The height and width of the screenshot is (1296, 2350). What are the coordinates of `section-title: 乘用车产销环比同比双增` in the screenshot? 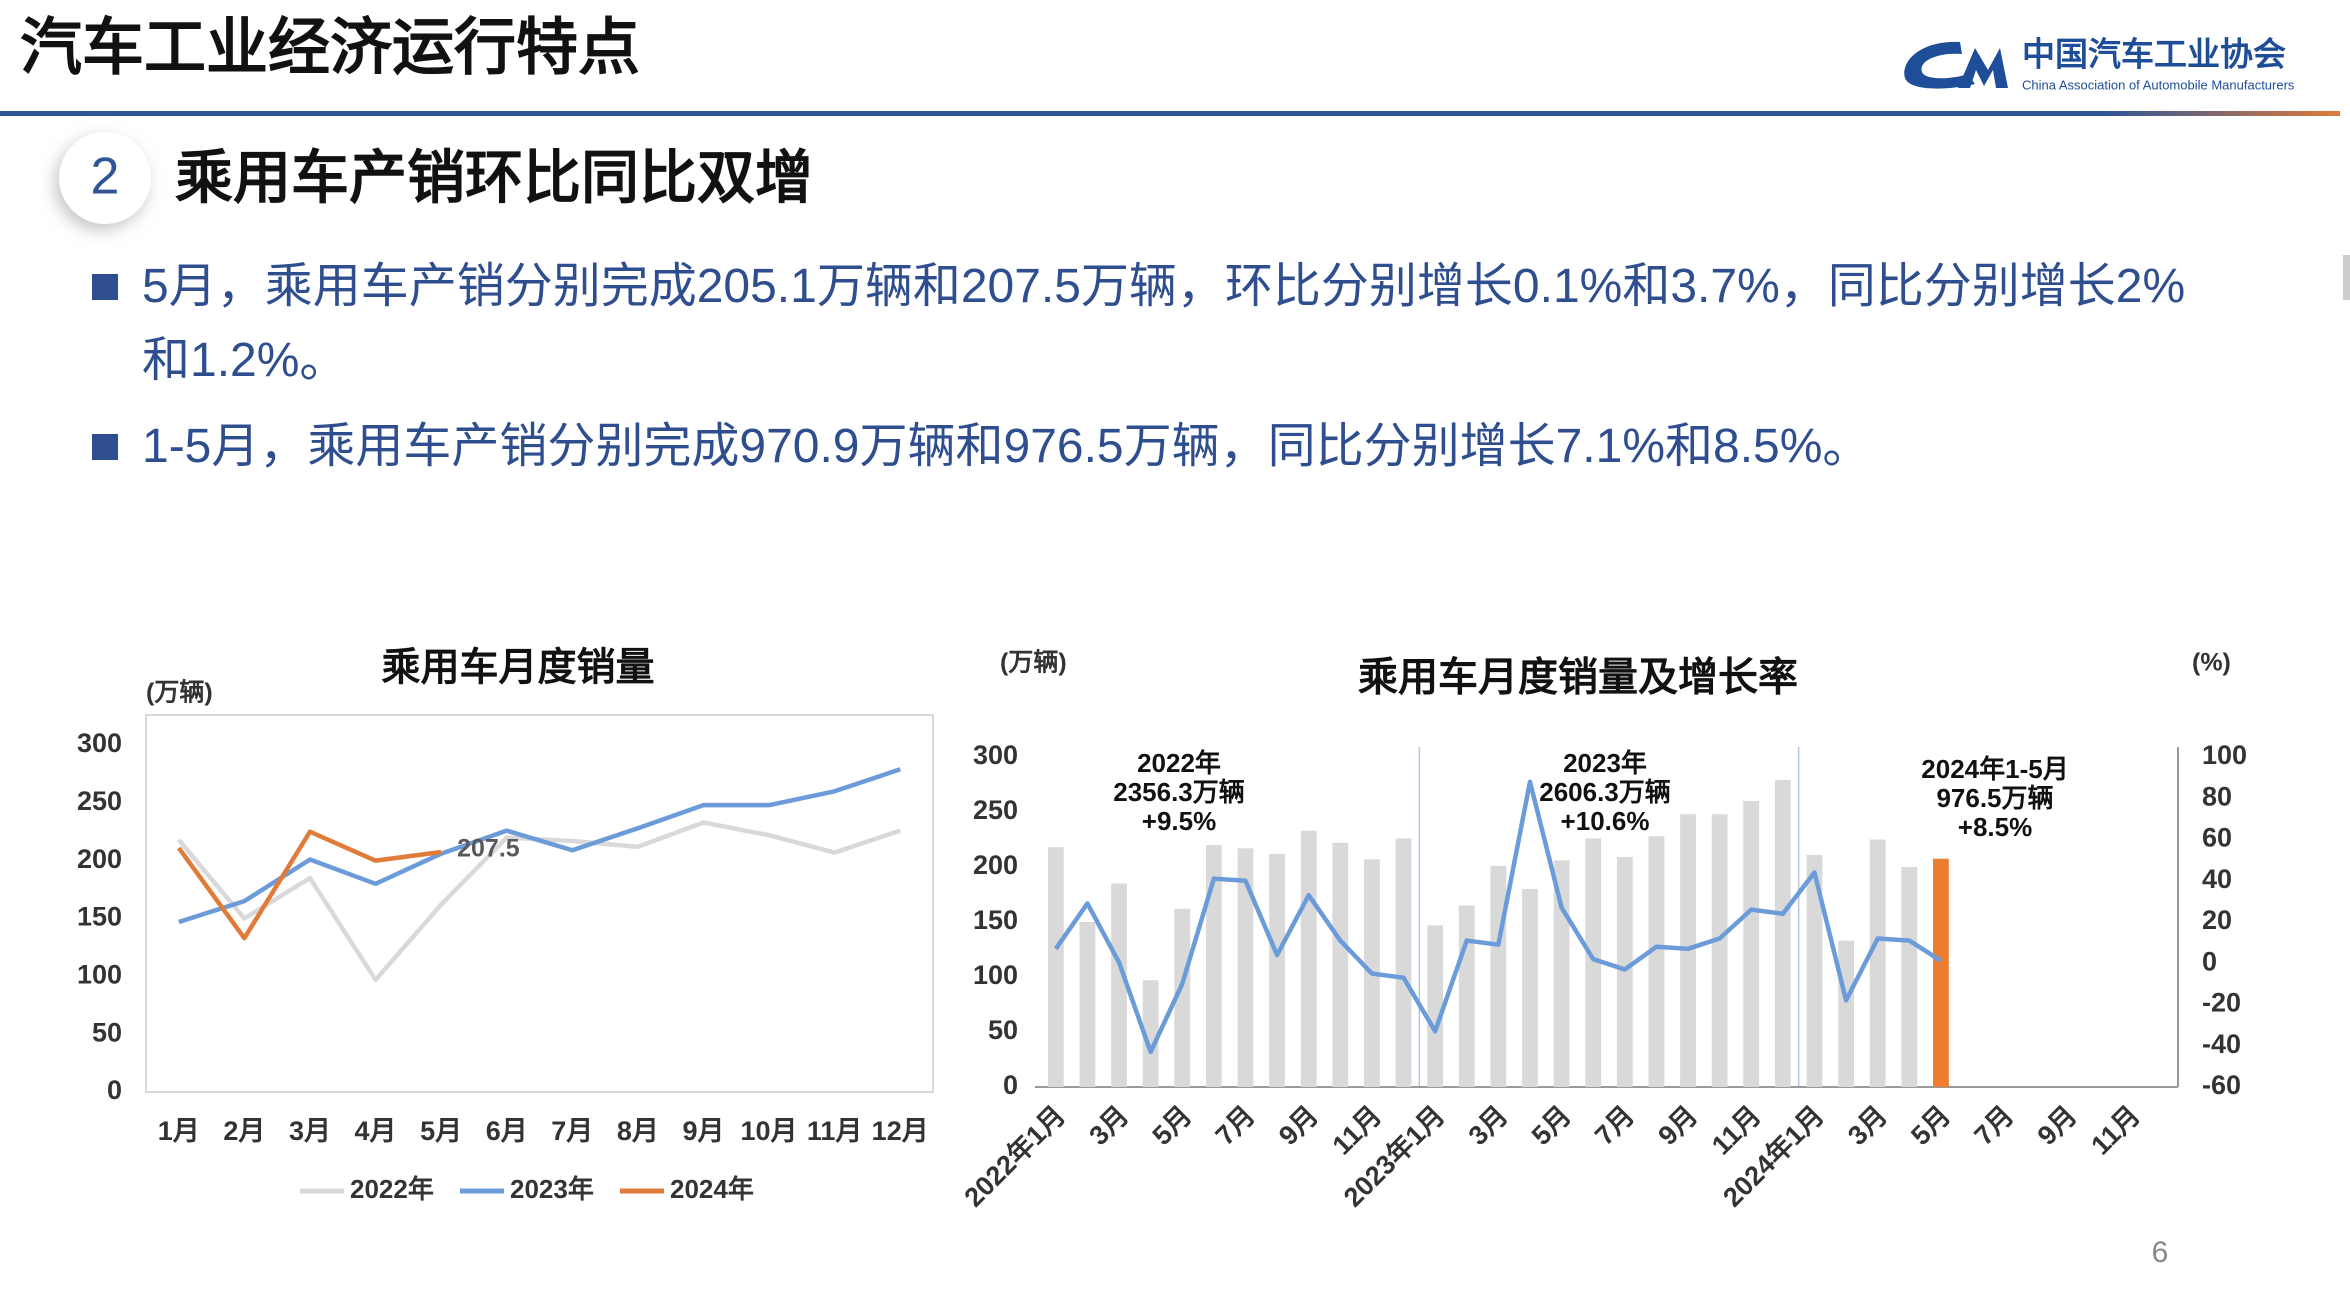 It's located at (494, 177).